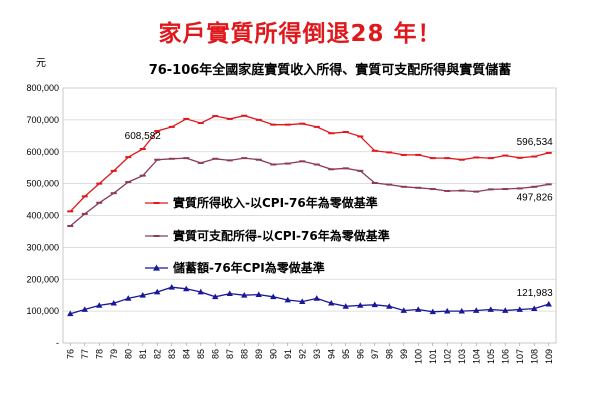  I want to click on y-tick-label: 300,000, so click(42, 247).